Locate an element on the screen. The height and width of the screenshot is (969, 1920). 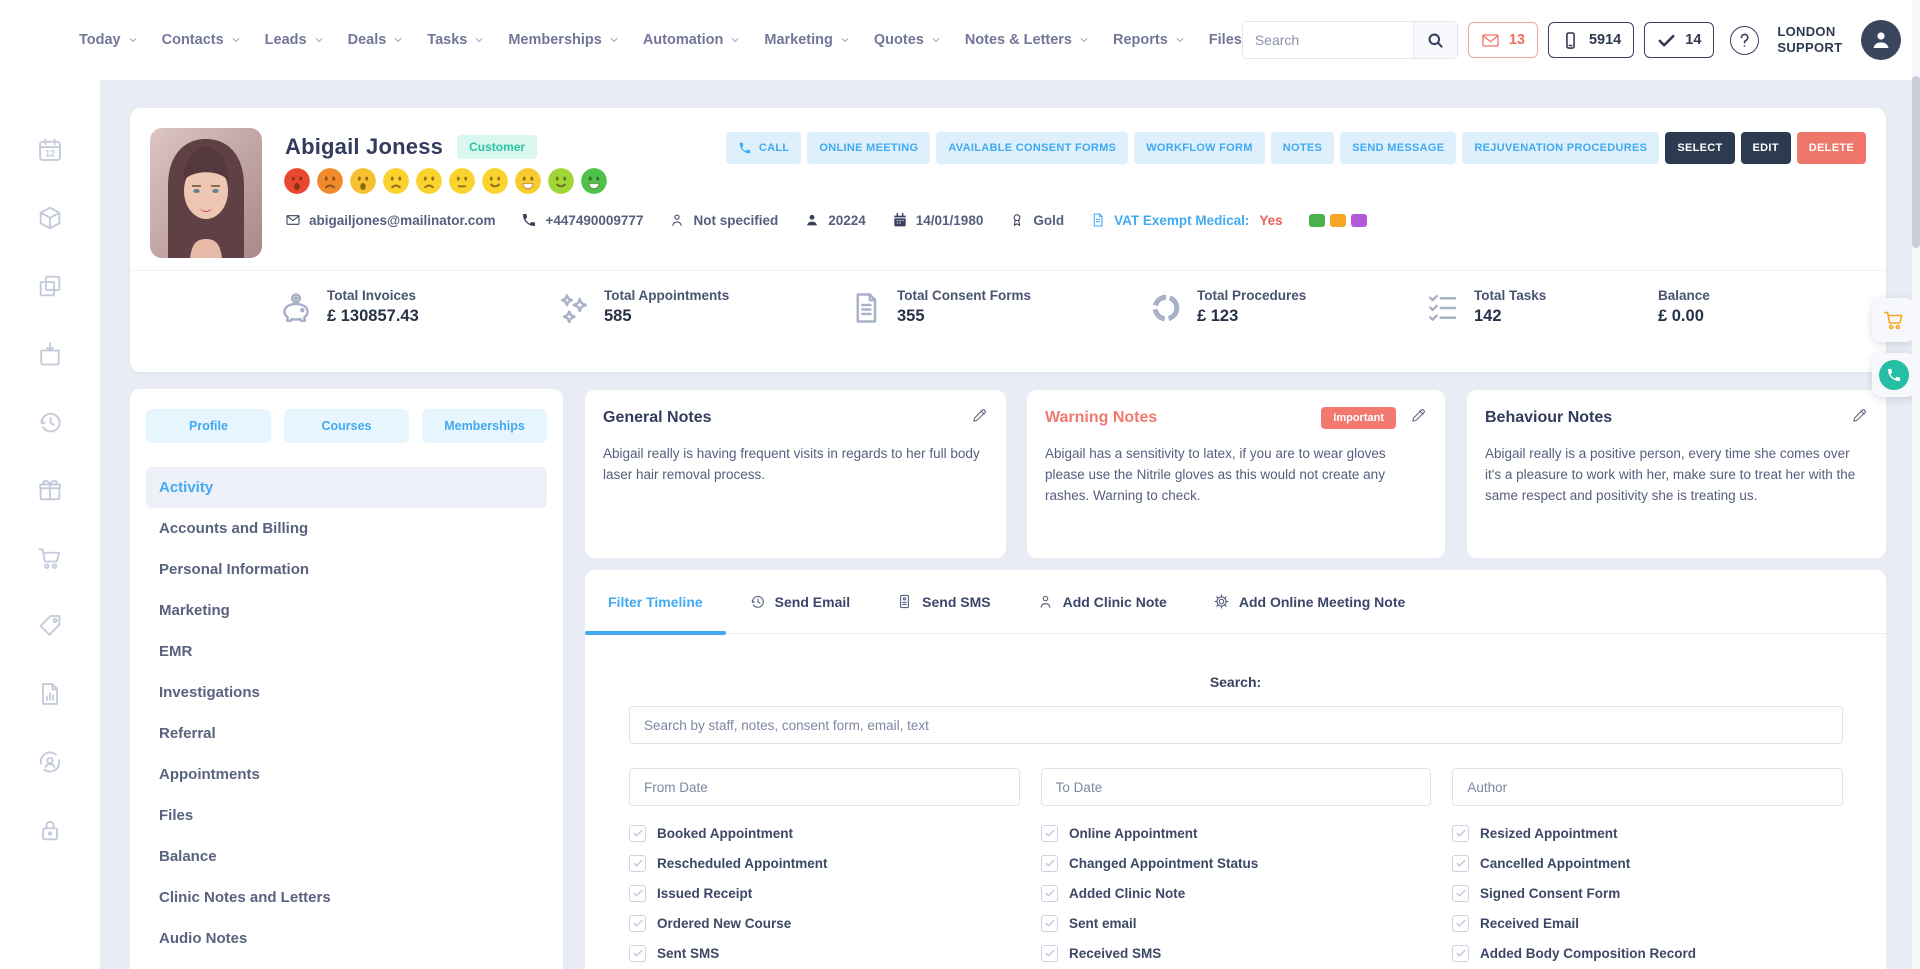
sidebar-item-files: Files is located at coordinates (176, 815).